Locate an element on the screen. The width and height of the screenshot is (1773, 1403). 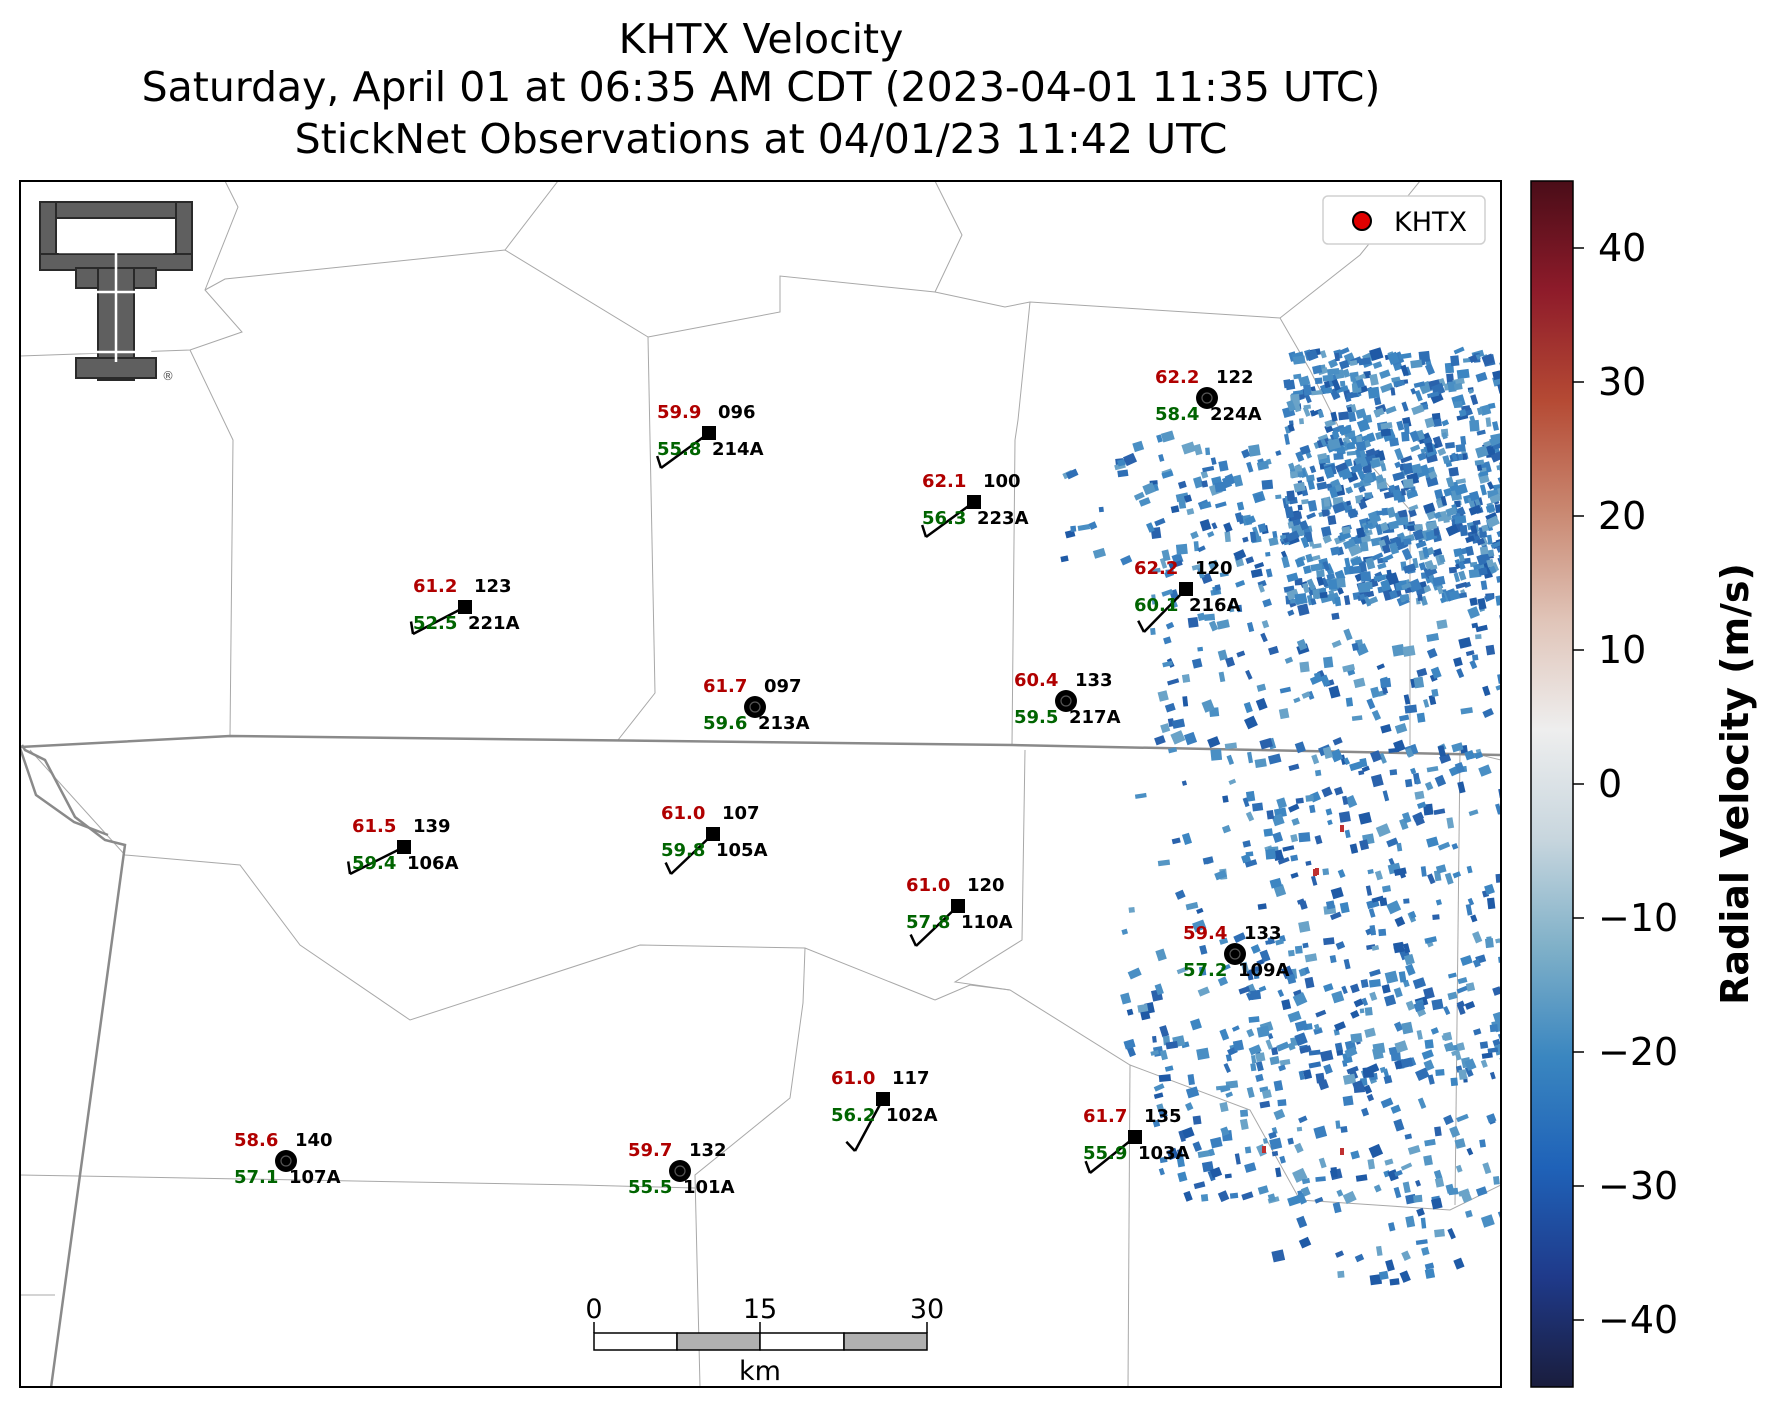
station-105A: 61.0 107 59.8 105A is located at coordinates (714, 839).